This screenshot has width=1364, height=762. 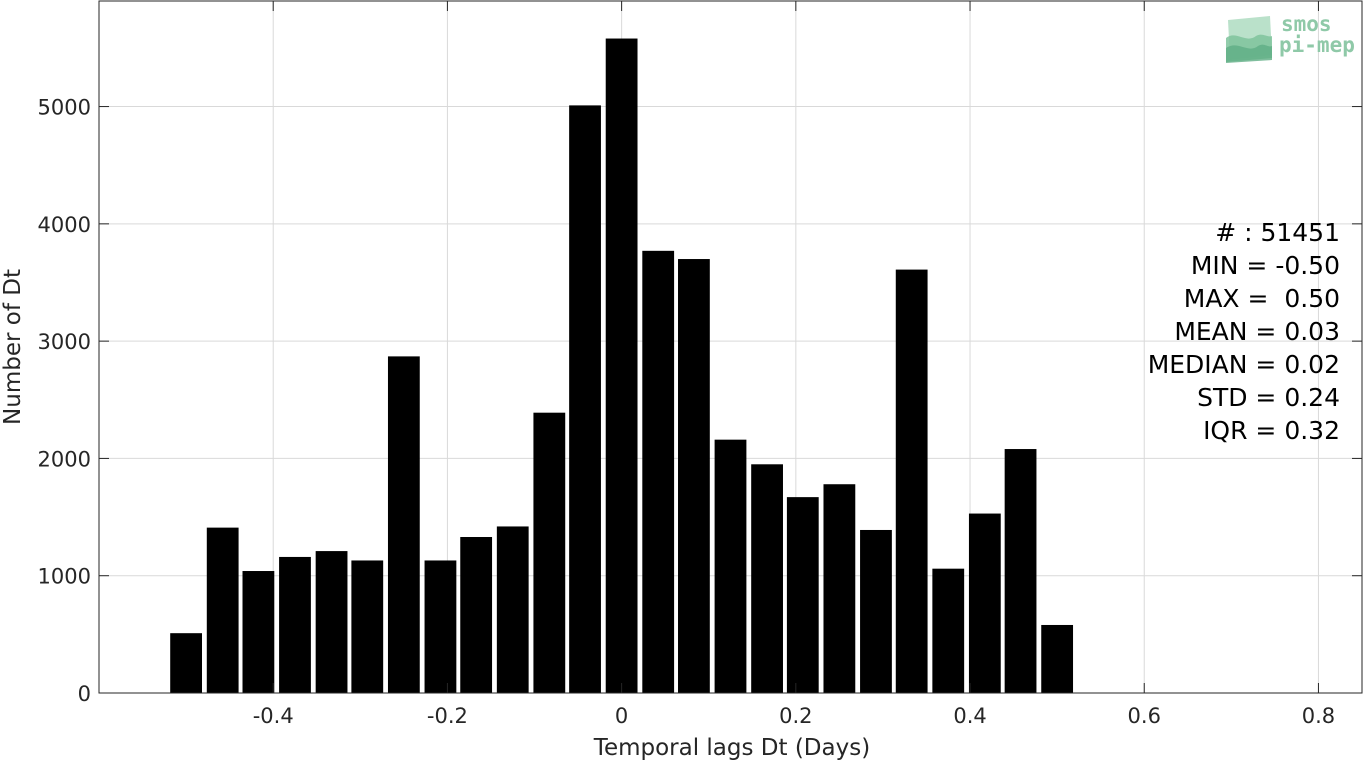 I want to click on x-tick-label: 0.2, so click(x=795, y=716).